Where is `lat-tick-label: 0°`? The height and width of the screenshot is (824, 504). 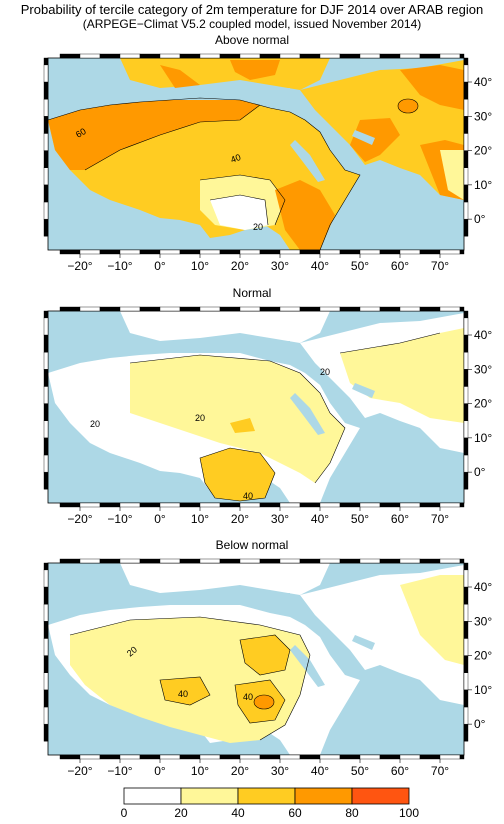 lat-tick-label: 0° is located at coordinates (480, 724).